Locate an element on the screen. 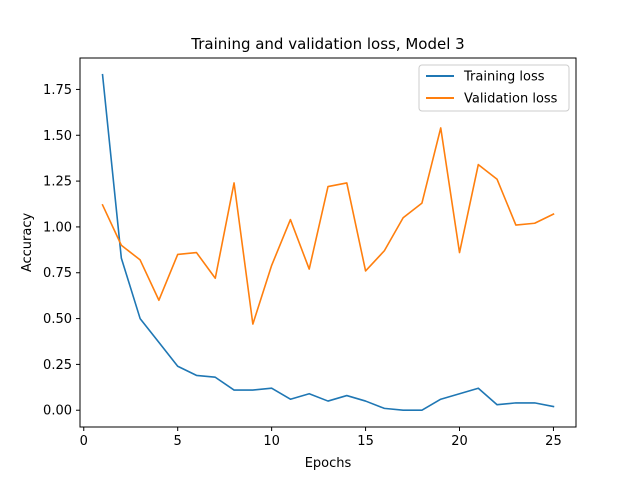 Image resolution: width=640 pixels, height=480 pixels. x-axis-ticks: 0 5 10 15 20 25 is located at coordinates (321, 438).